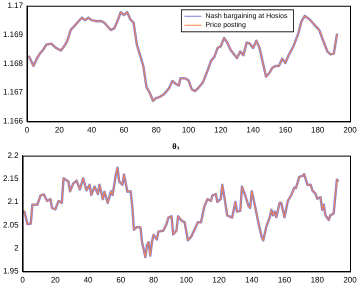 This screenshot has width=364, height=286. What do you see at coordinates (11, 178) in the screenshot?
I see `y-tick-label: 2.15` at bounding box center [11, 178].